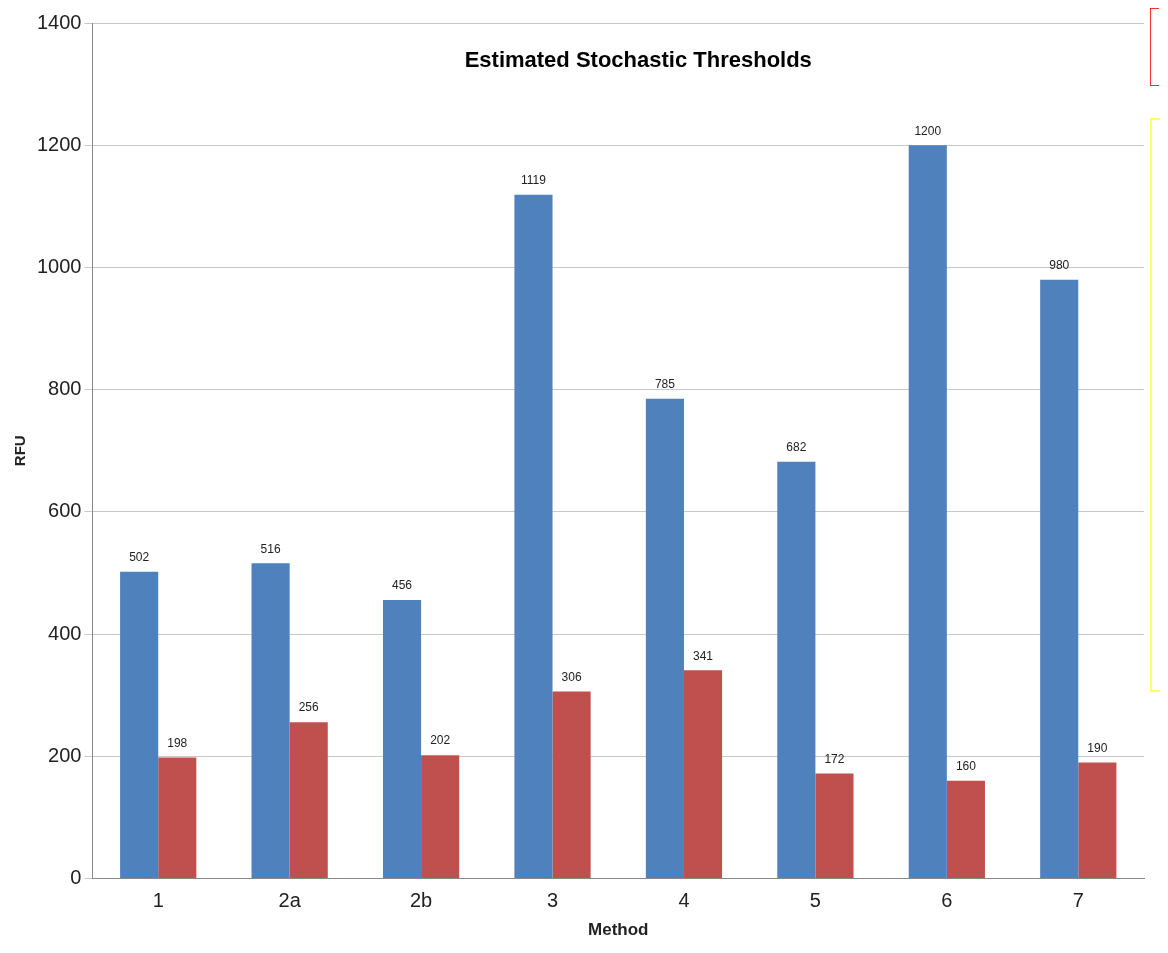  I want to click on data-label: 1200, so click(928, 130).